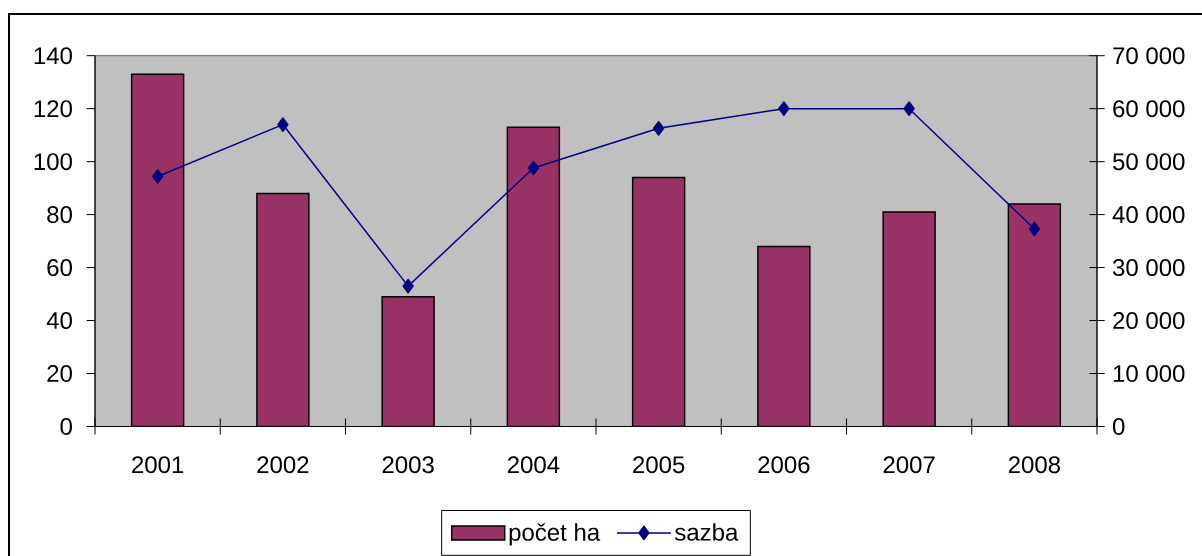 The image size is (1202, 556). What do you see at coordinates (1149, 109) in the screenshot?
I see `y2-tick-label: 60 000` at bounding box center [1149, 109].